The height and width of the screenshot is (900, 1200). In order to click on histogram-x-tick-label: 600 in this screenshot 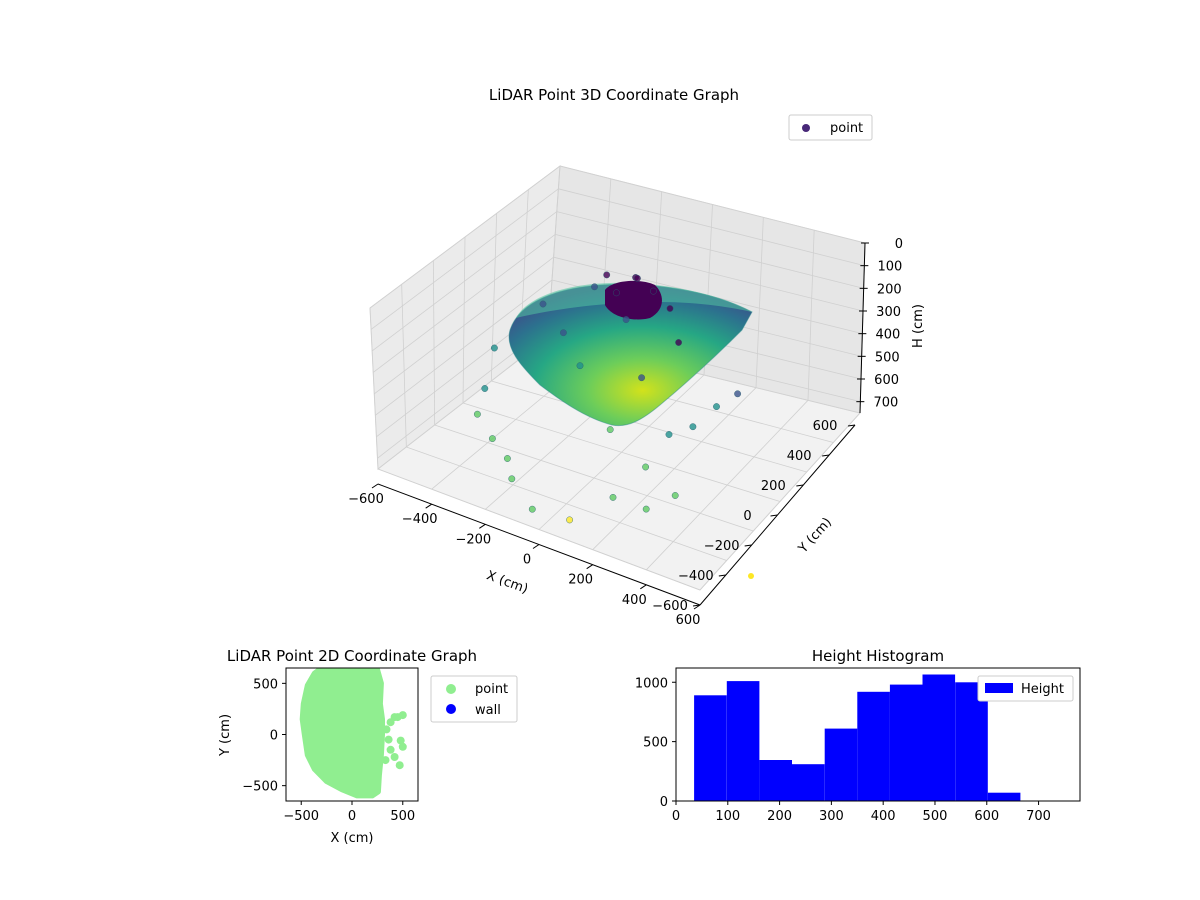, I will do `click(986, 816)`.